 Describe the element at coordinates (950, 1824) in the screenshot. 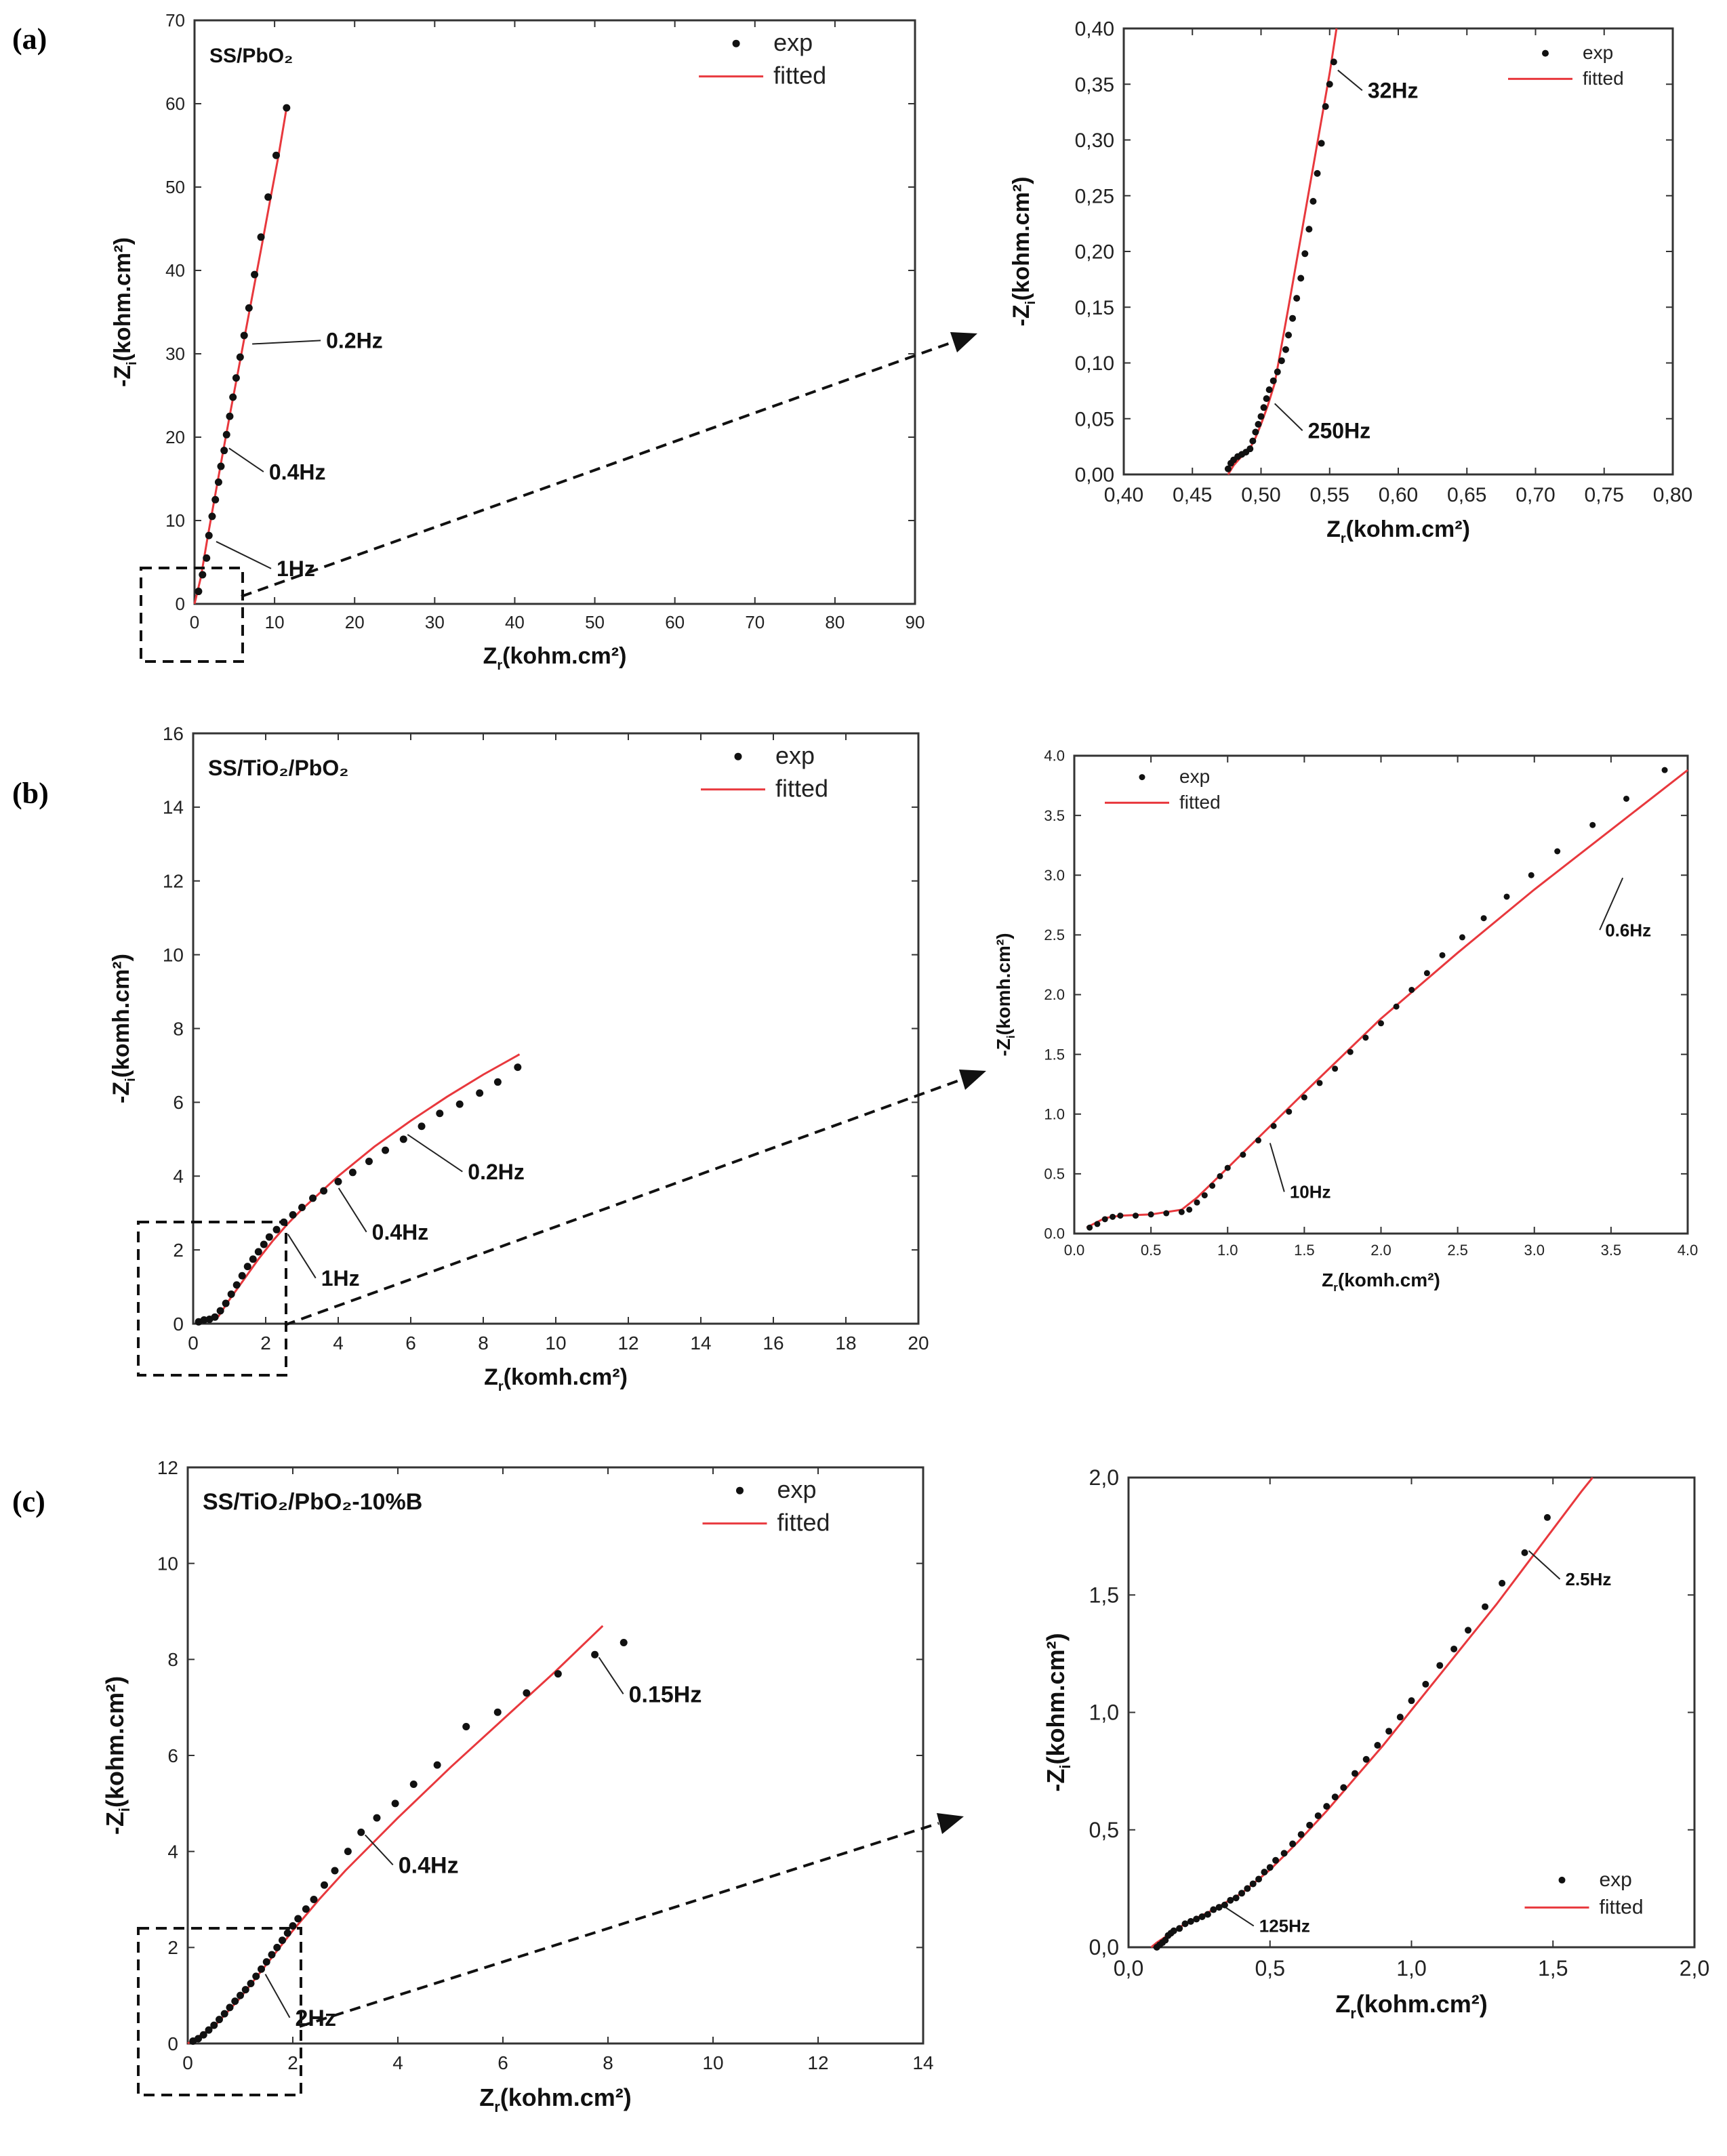

I see `arrowhead-c` at that location.